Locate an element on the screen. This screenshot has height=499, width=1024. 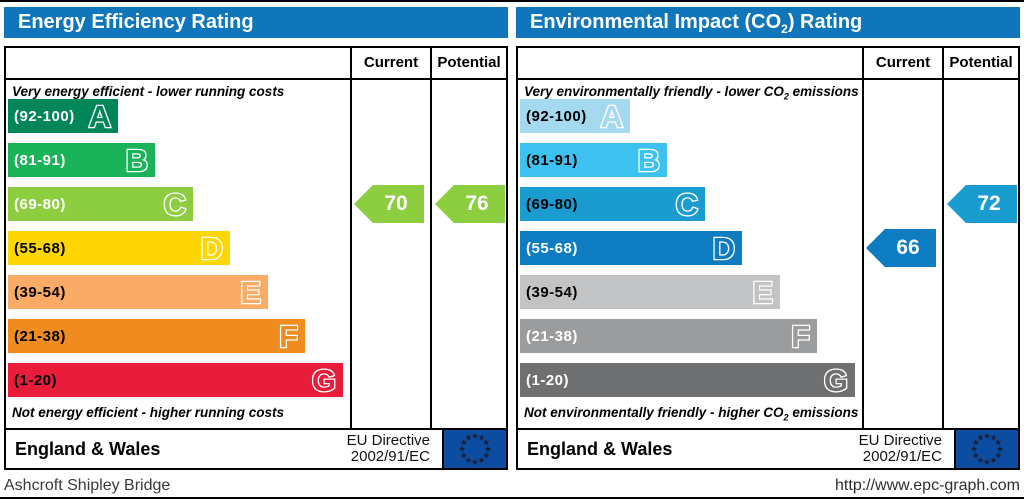
title-text-post: ) Rating is located at coordinates (825, 22).